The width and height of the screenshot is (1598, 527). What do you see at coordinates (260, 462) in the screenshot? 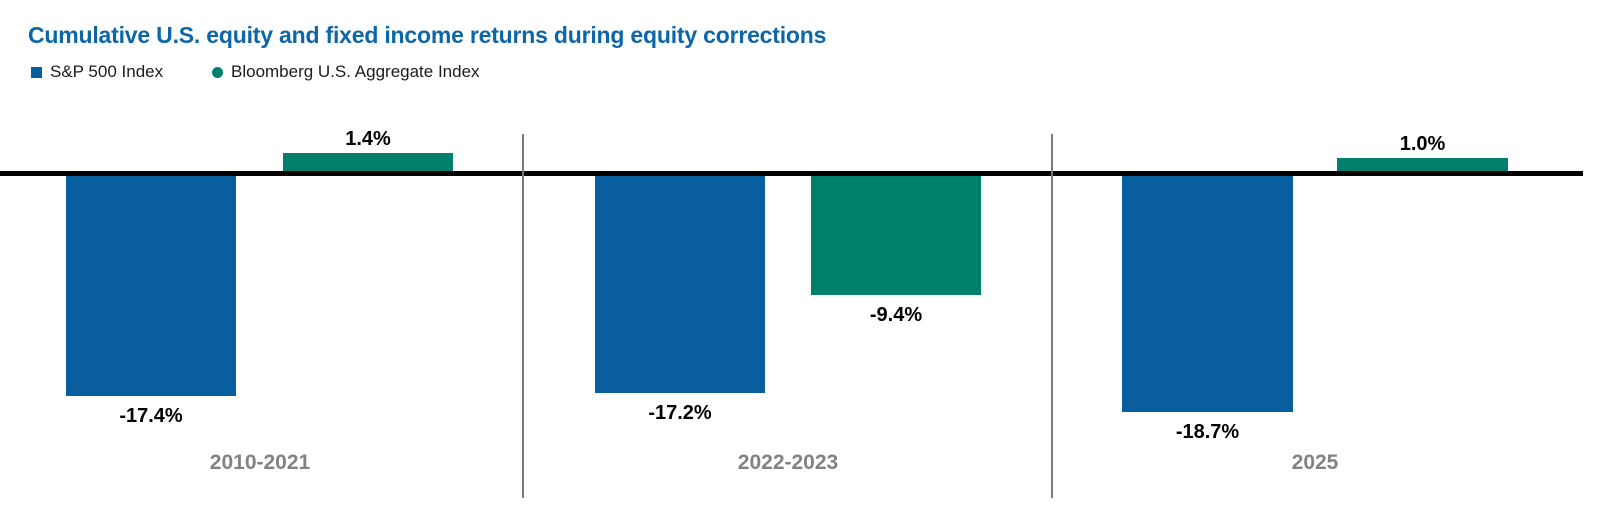
I see `category-label-2010-2021: 2010-2021` at bounding box center [260, 462].